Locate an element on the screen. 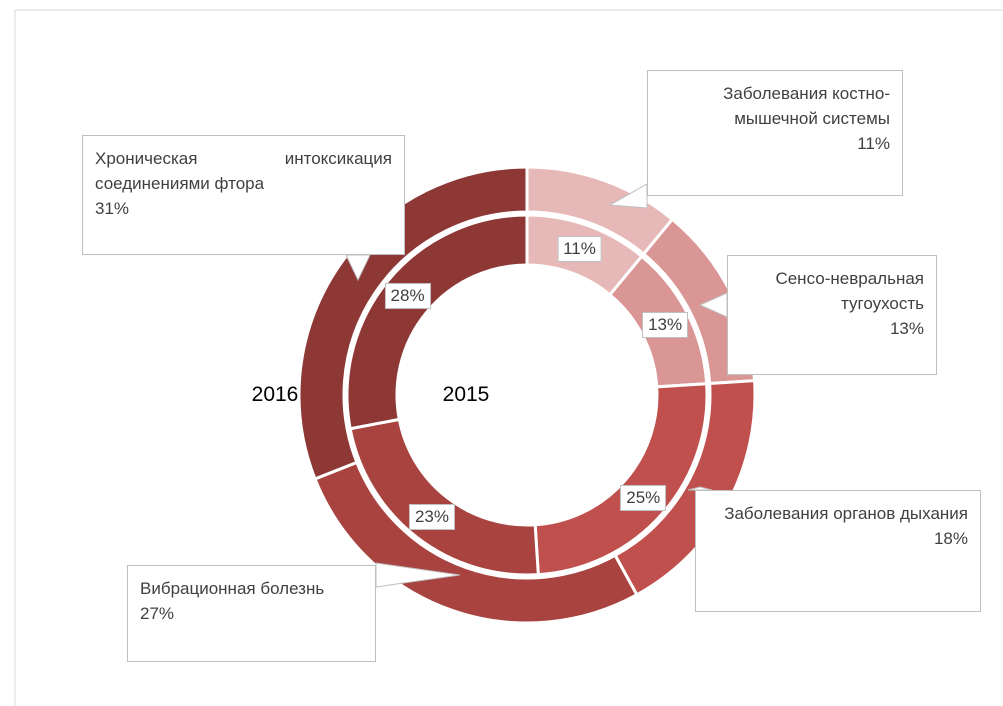 Image resolution: width=1003 pixels, height=706 pixels. segment is located at coordinates (437, 322).